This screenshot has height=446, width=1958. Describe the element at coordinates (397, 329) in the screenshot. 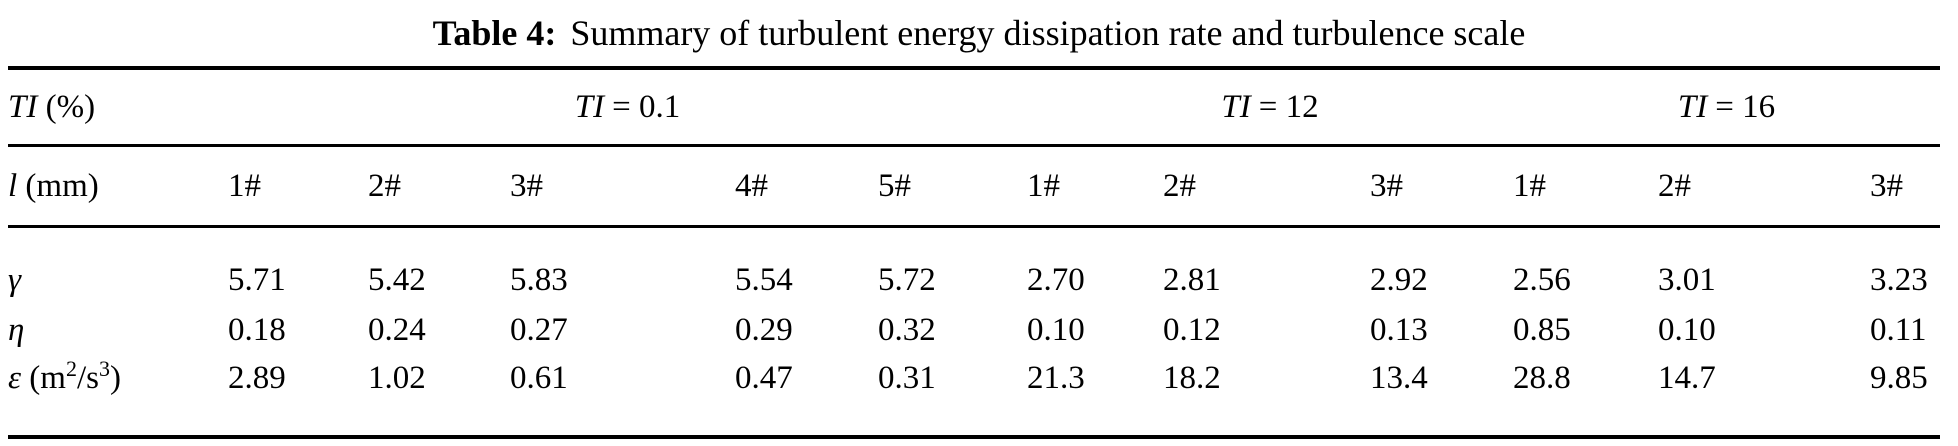

I see `table-cell: 0.24` at that location.